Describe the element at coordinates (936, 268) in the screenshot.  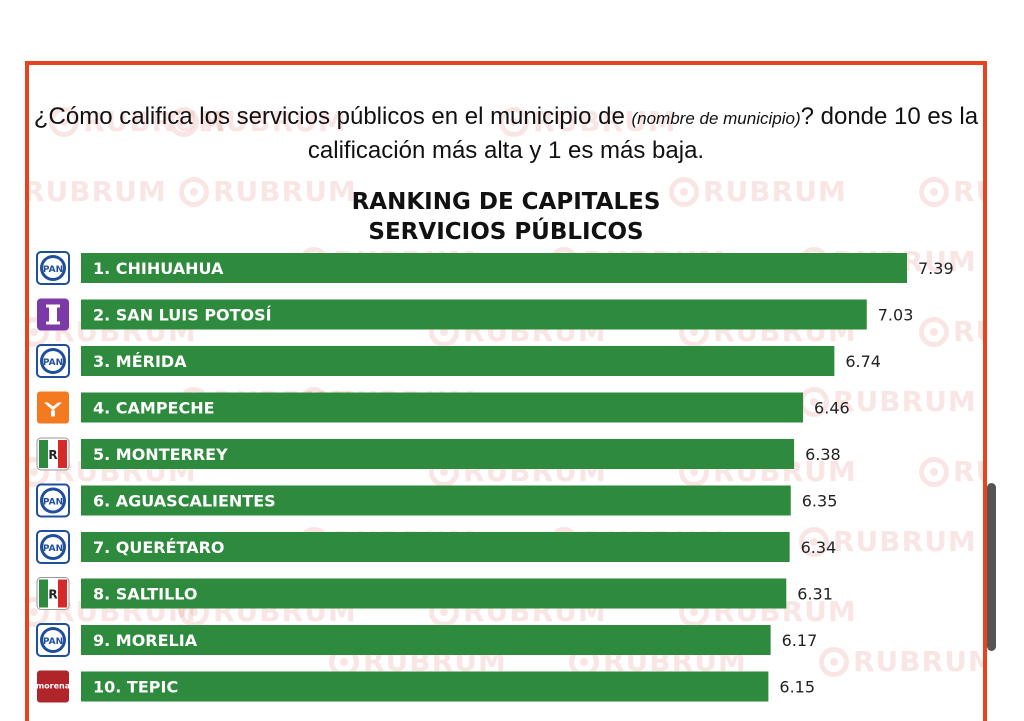
I see `value-label: 7.39` at that location.